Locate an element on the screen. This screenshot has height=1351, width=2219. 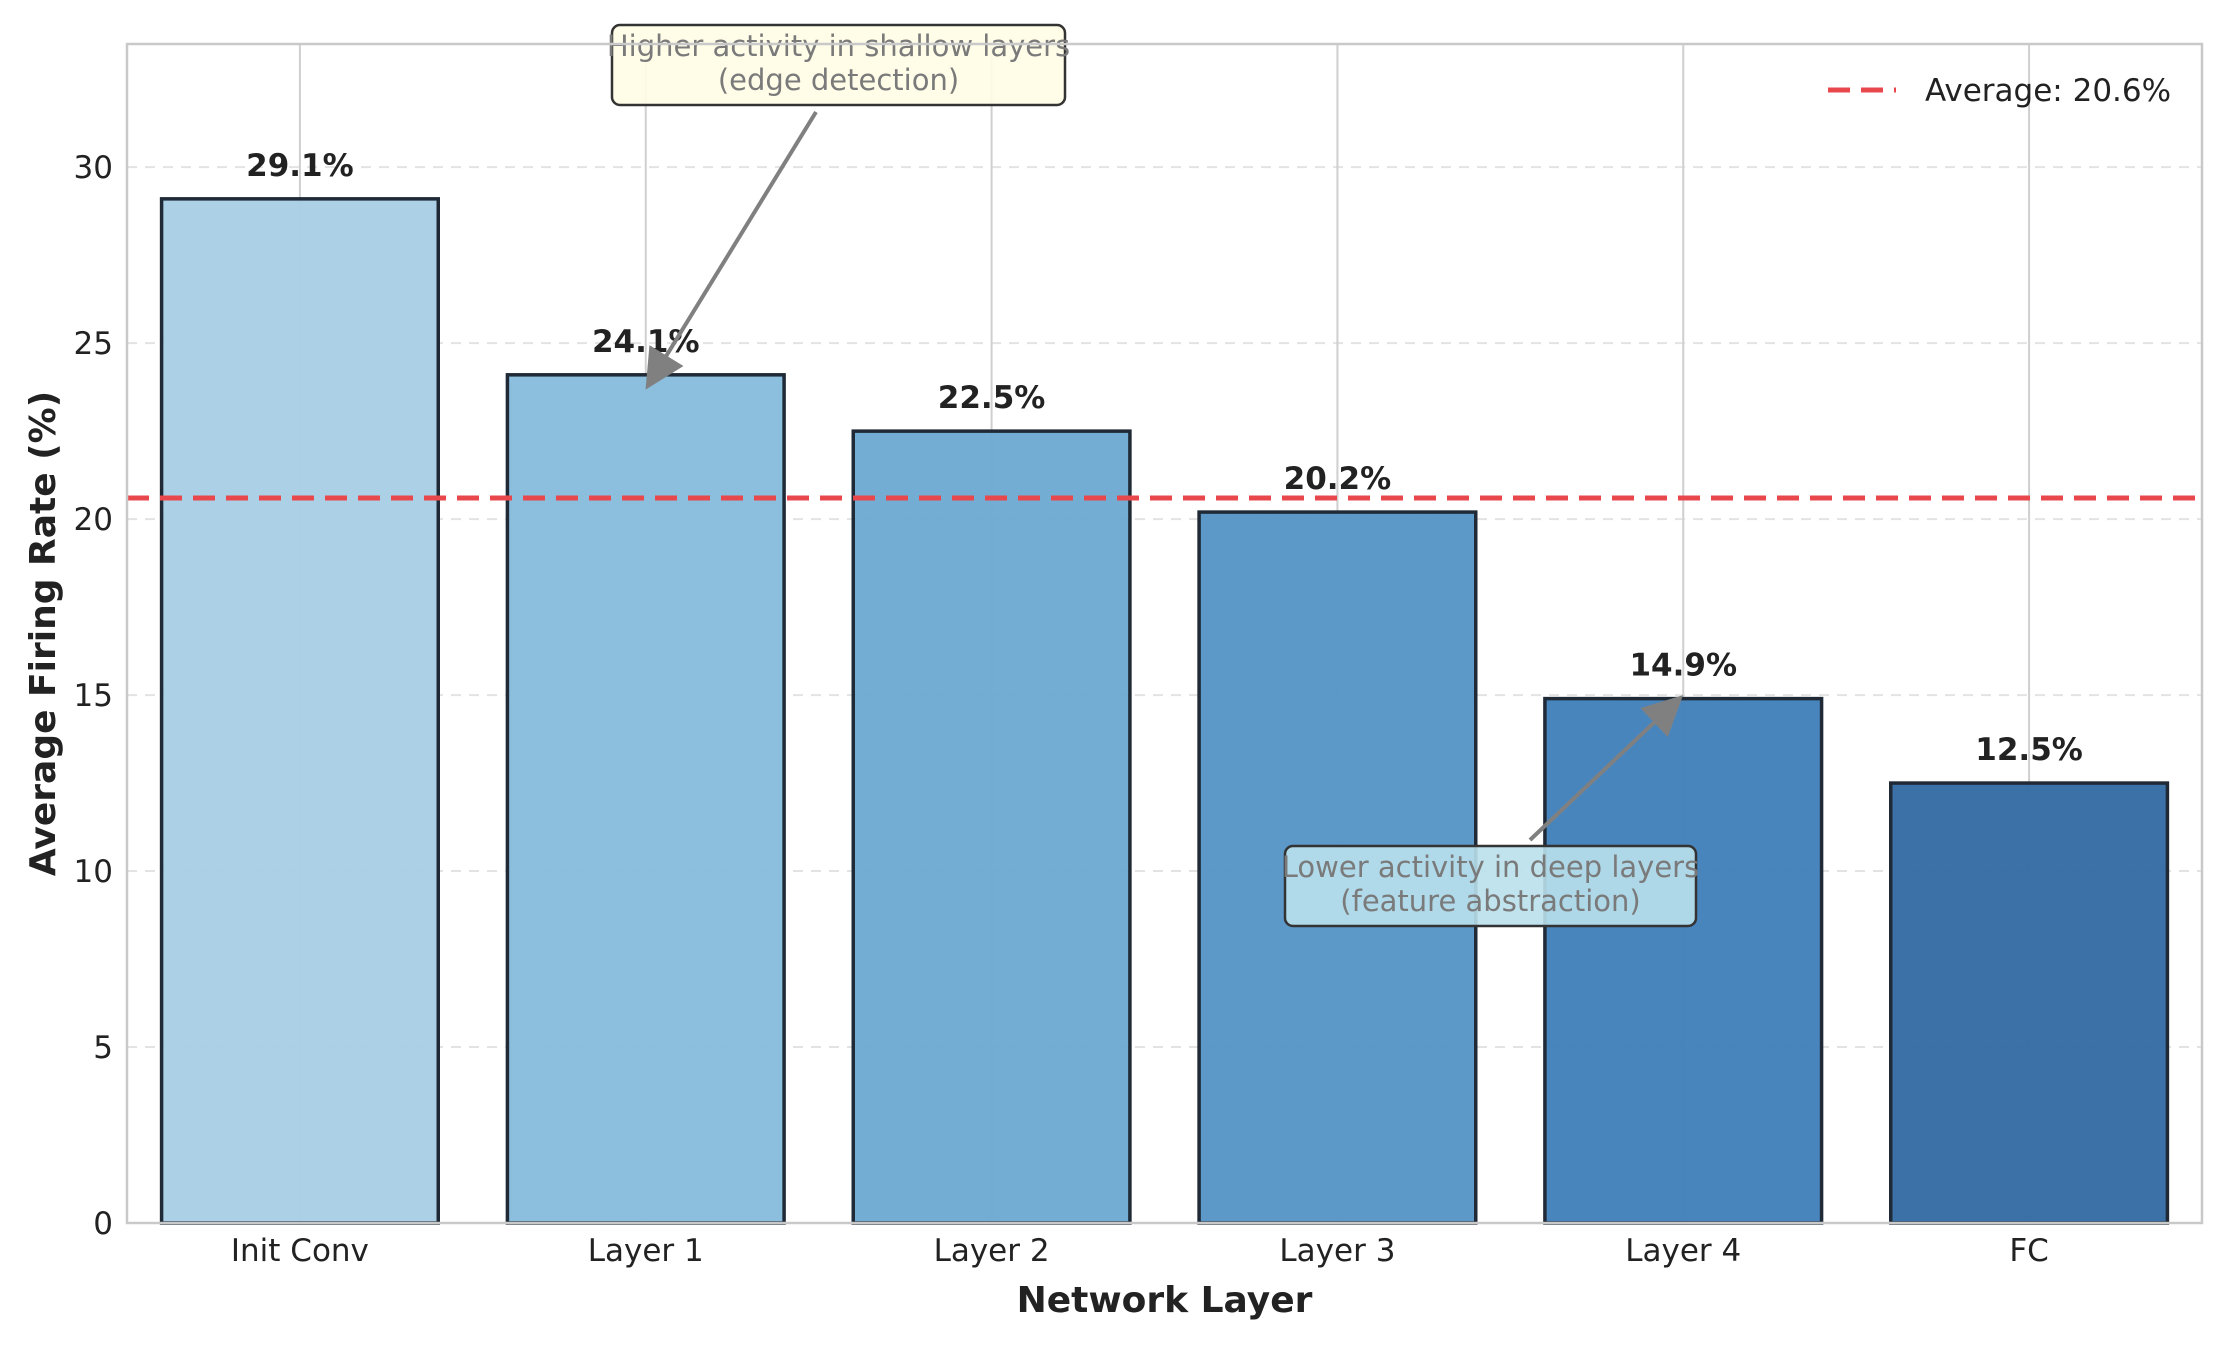
x-tick-label: Layer 1 is located at coordinates (646, 1251).